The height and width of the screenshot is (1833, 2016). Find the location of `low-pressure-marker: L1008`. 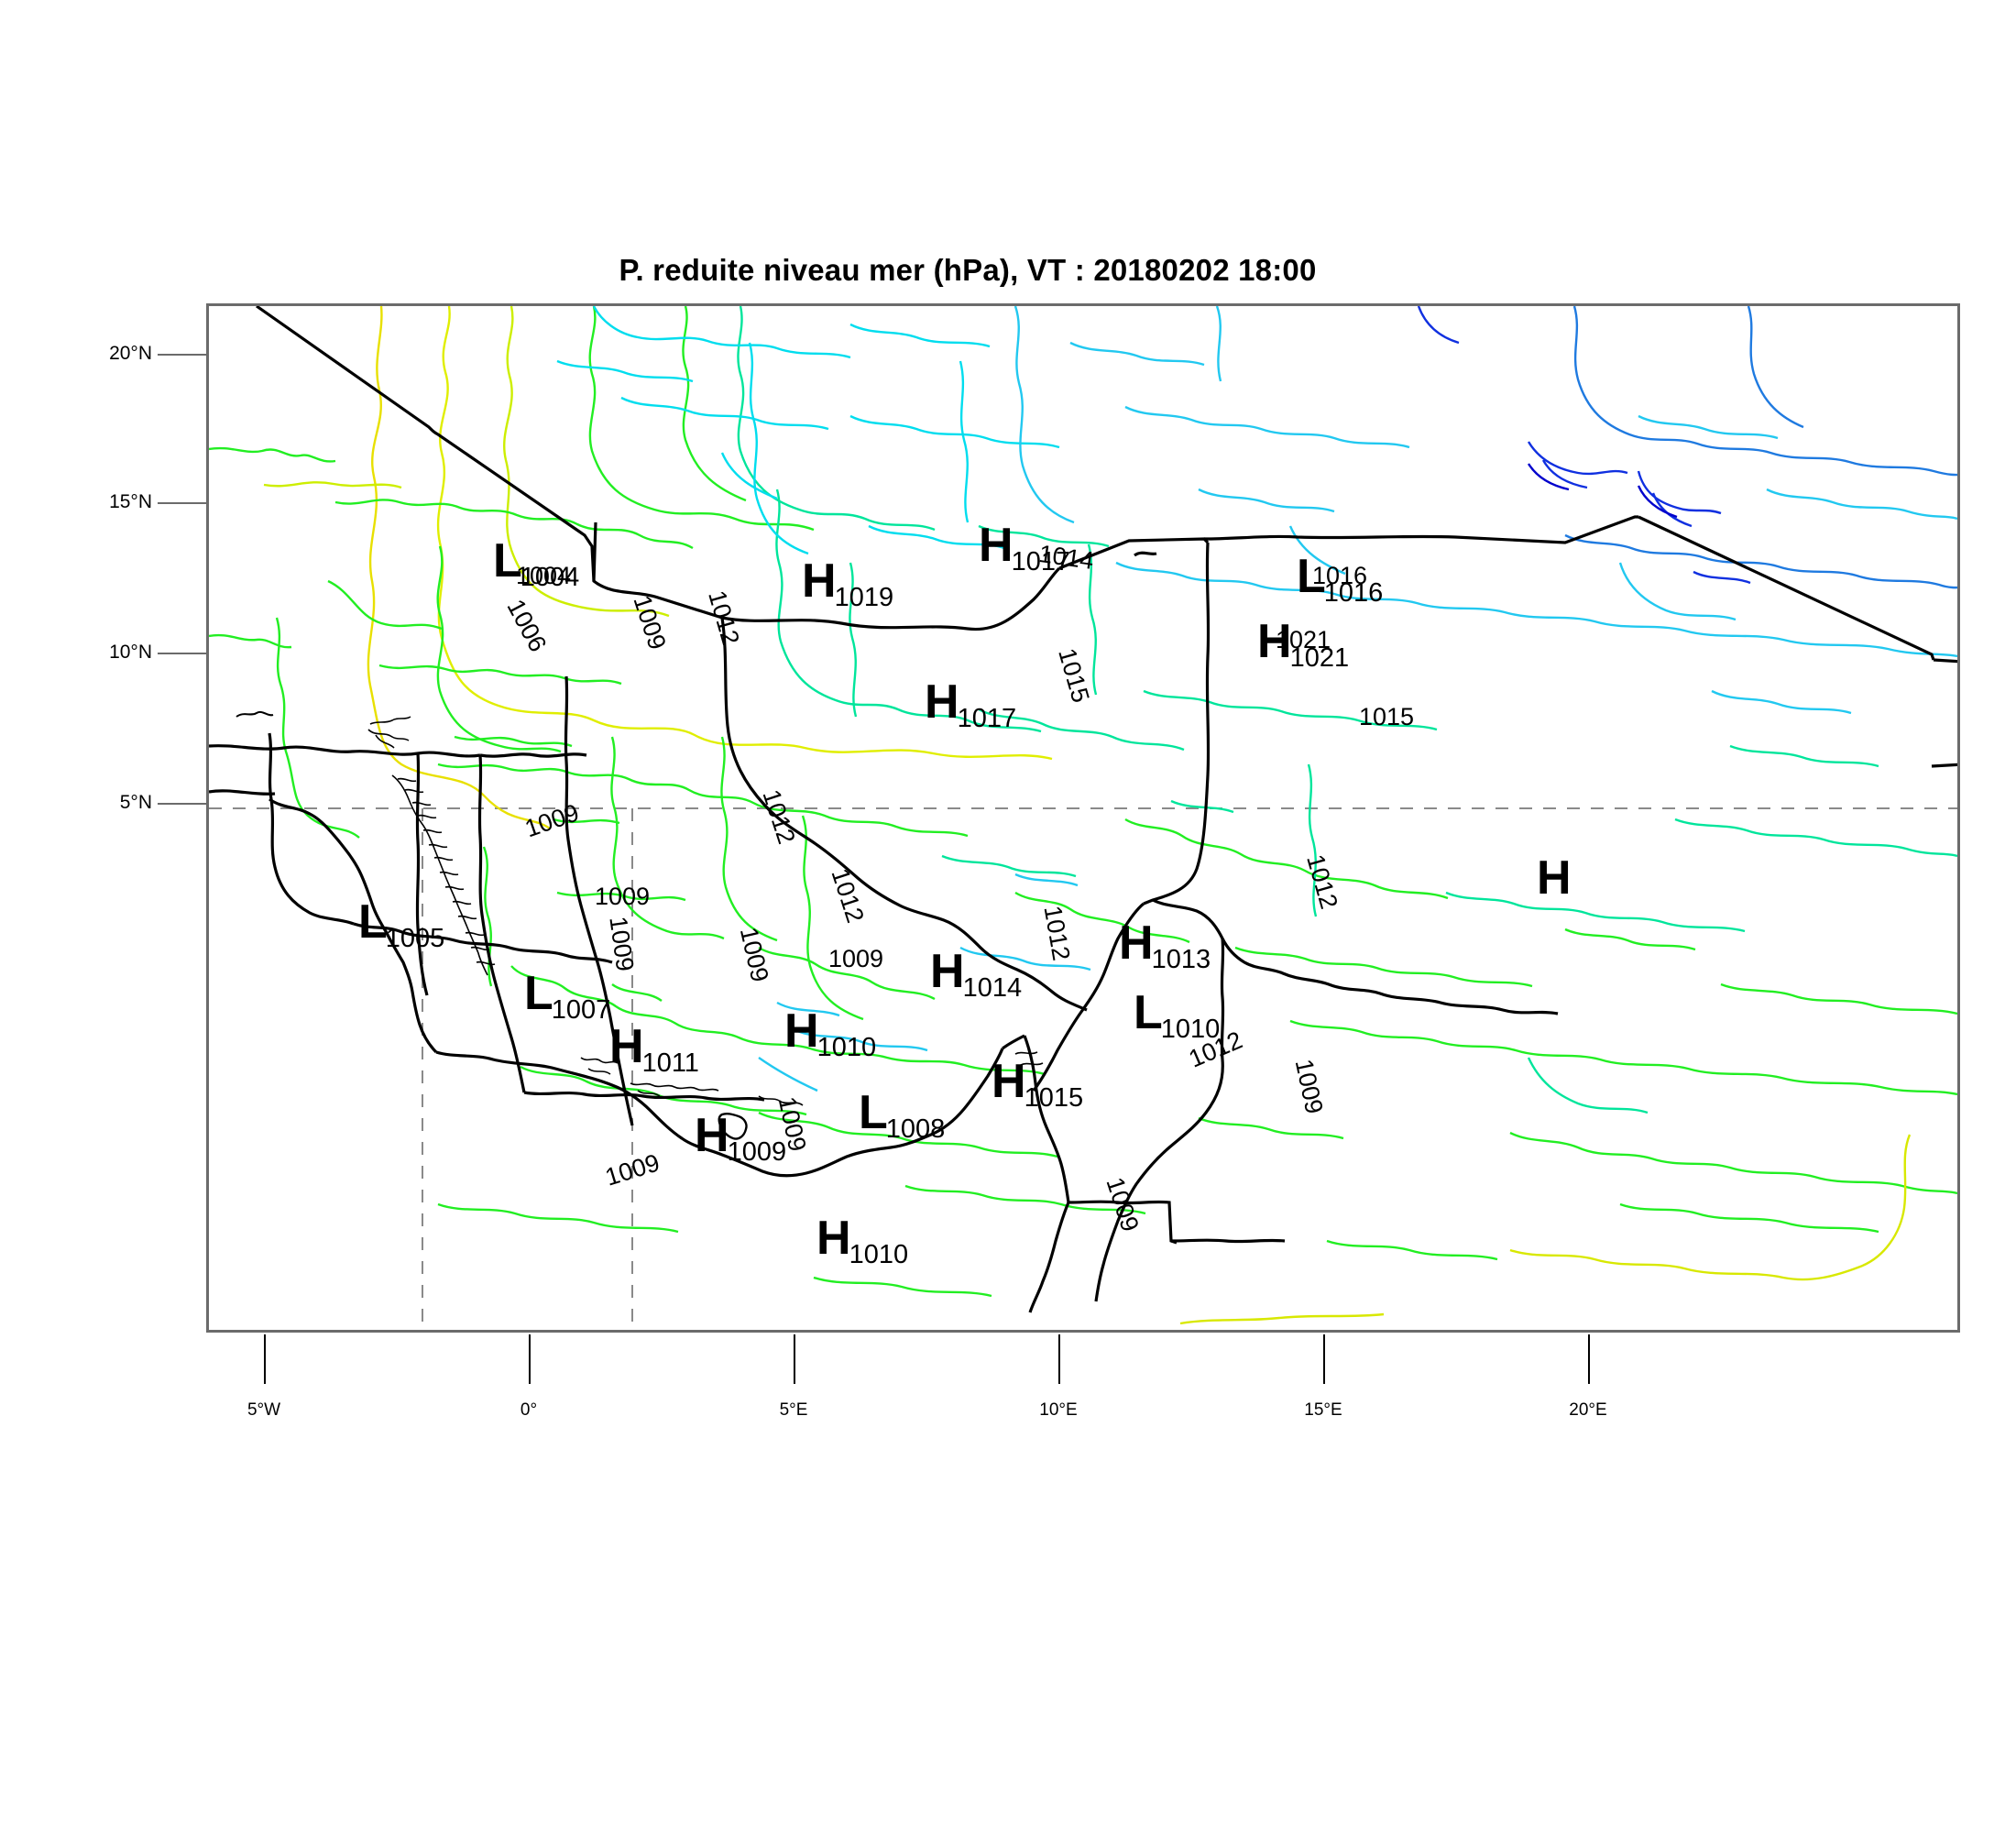

low-pressure-marker: L1008 is located at coordinates (903, 1114).